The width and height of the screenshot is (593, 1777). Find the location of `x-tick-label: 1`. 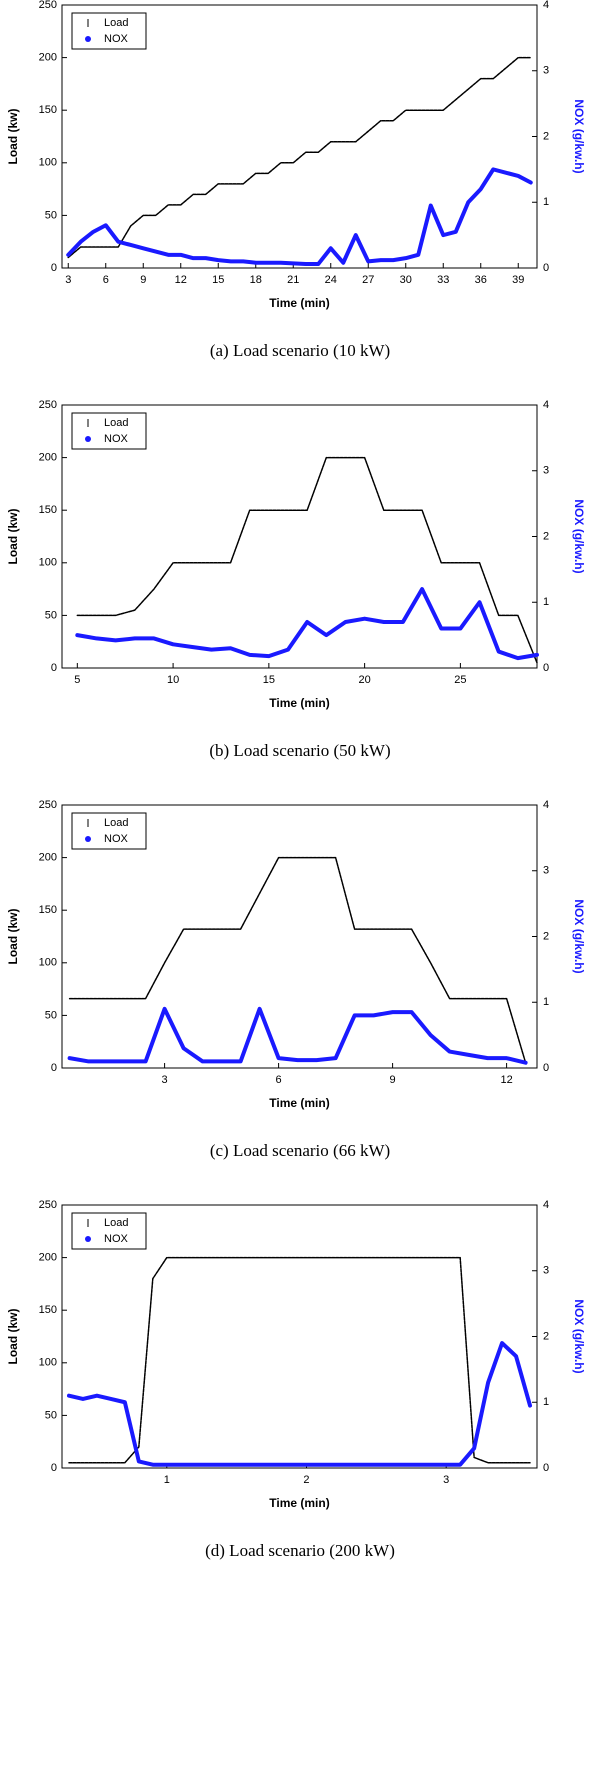

x-tick-label: 1 is located at coordinates (167, 1480).